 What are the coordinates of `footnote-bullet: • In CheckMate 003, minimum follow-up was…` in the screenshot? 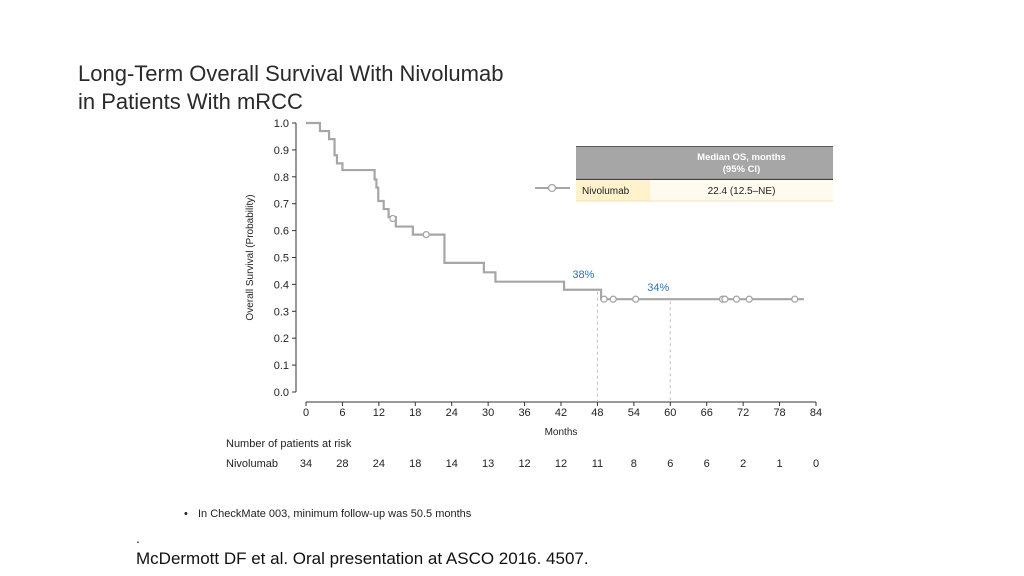 It's located at (327, 514).